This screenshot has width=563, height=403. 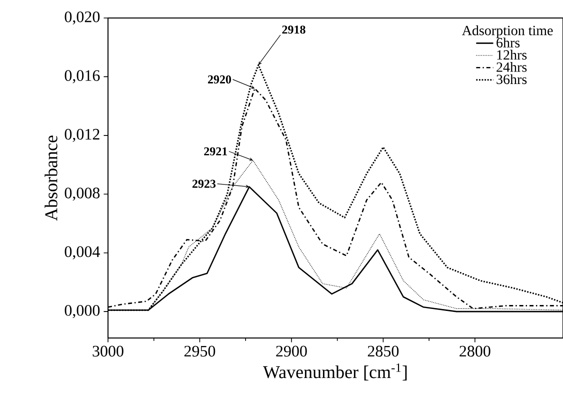 I want to click on x-tick-label: 2800, so click(x=475, y=351).